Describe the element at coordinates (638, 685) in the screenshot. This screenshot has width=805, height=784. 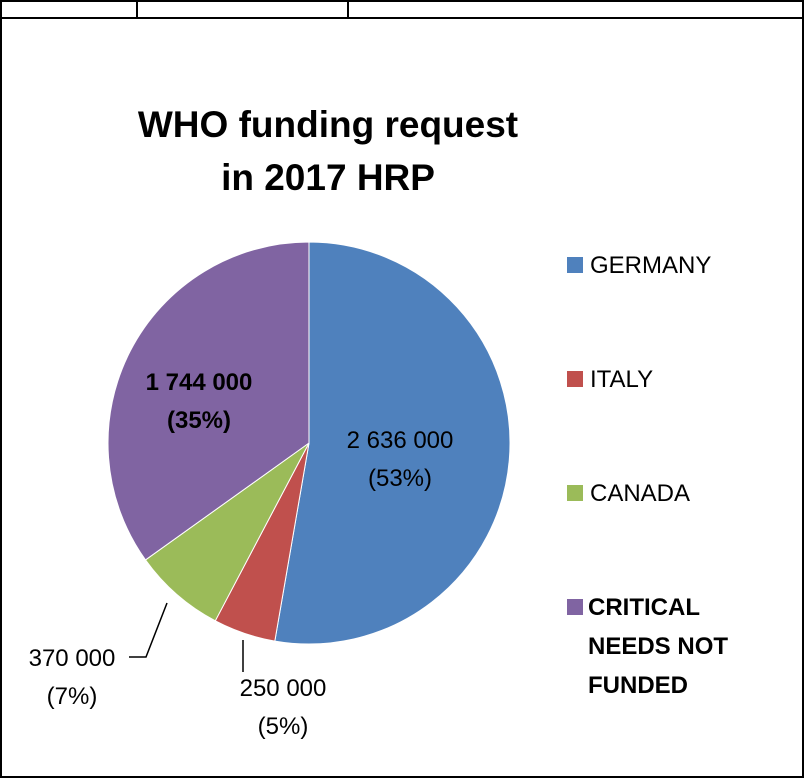
I see `legend-label-critical-line-3: FUNDED` at that location.